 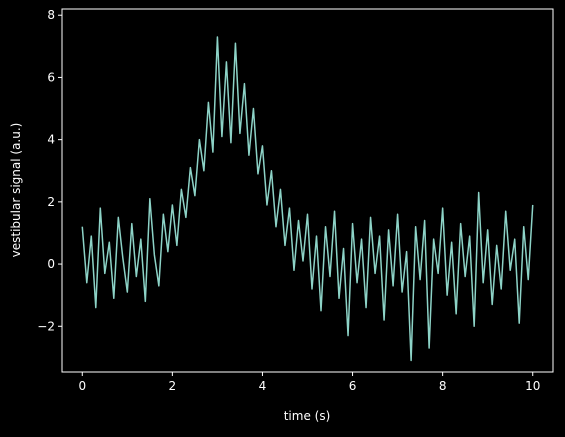 I want to click on y-tick-label: 8, so click(x=51, y=15).